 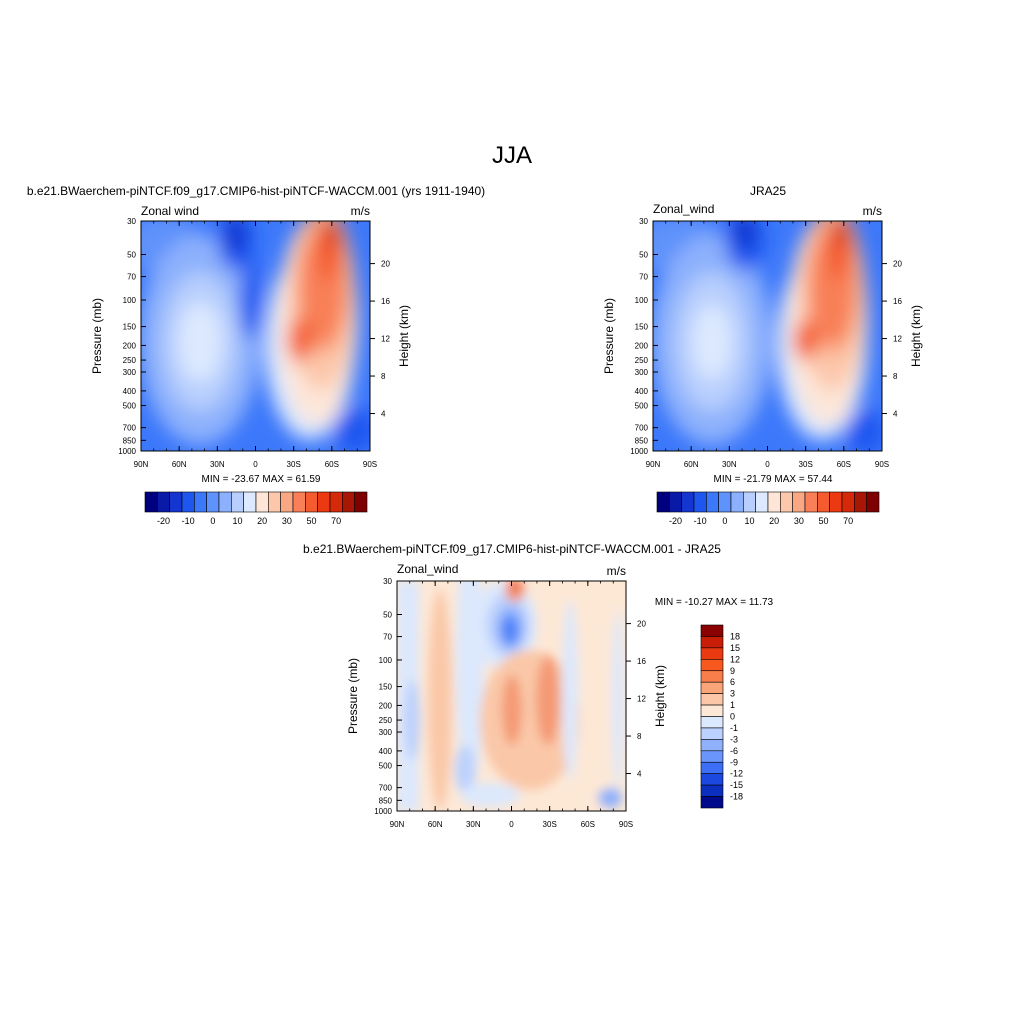 What do you see at coordinates (97, 336) in the screenshot?
I see `panel-model-ylabel: Pressure (mb)` at bounding box center [97, 336].